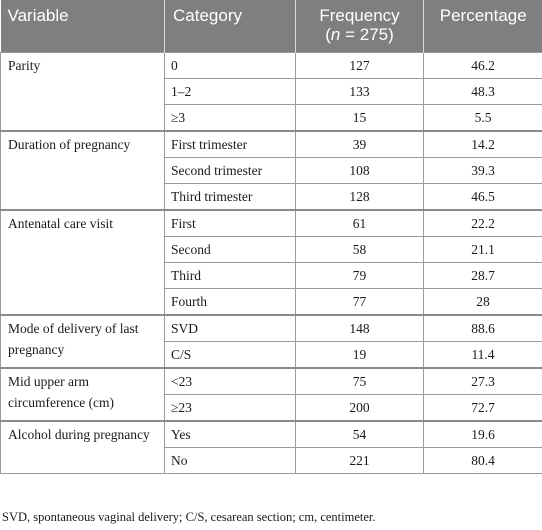 Image resolution: width=542 pixels, height=530 pixels. I want to click on percentage-cell: 22.2, so click(482, 223).